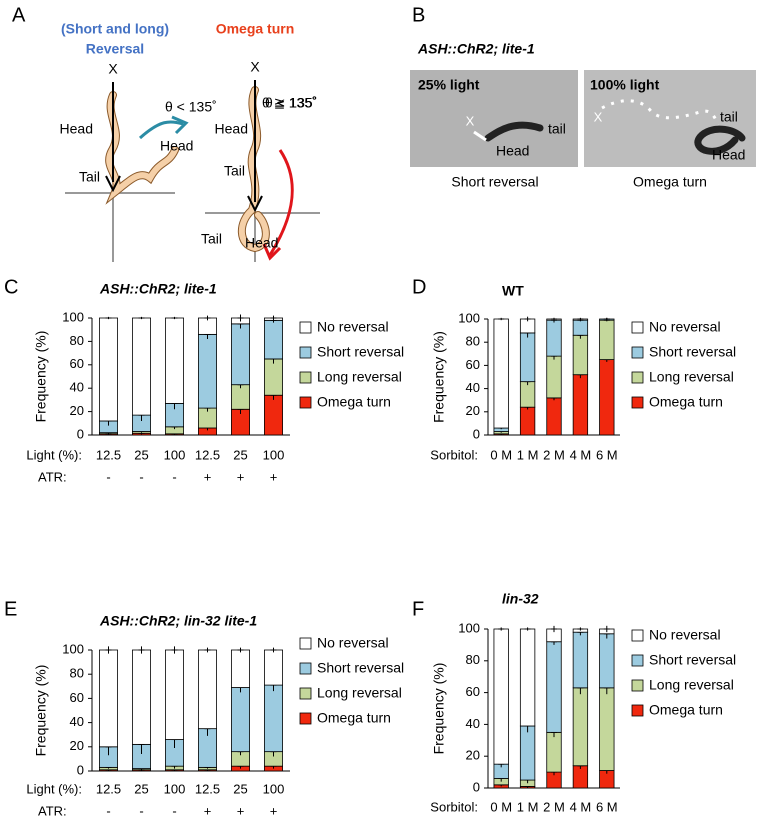 Image resolution: width=769 pixels, height=819 pixels. I want to click on panel-label: C, so click(11, 287).